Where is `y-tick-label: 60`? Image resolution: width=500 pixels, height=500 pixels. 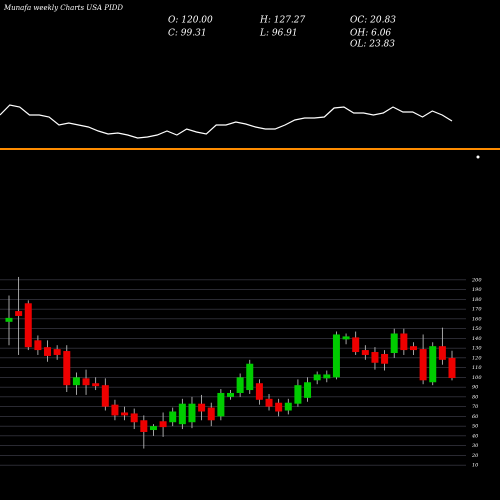 y-tick-label: 60 is located at coordinates (475, 417).